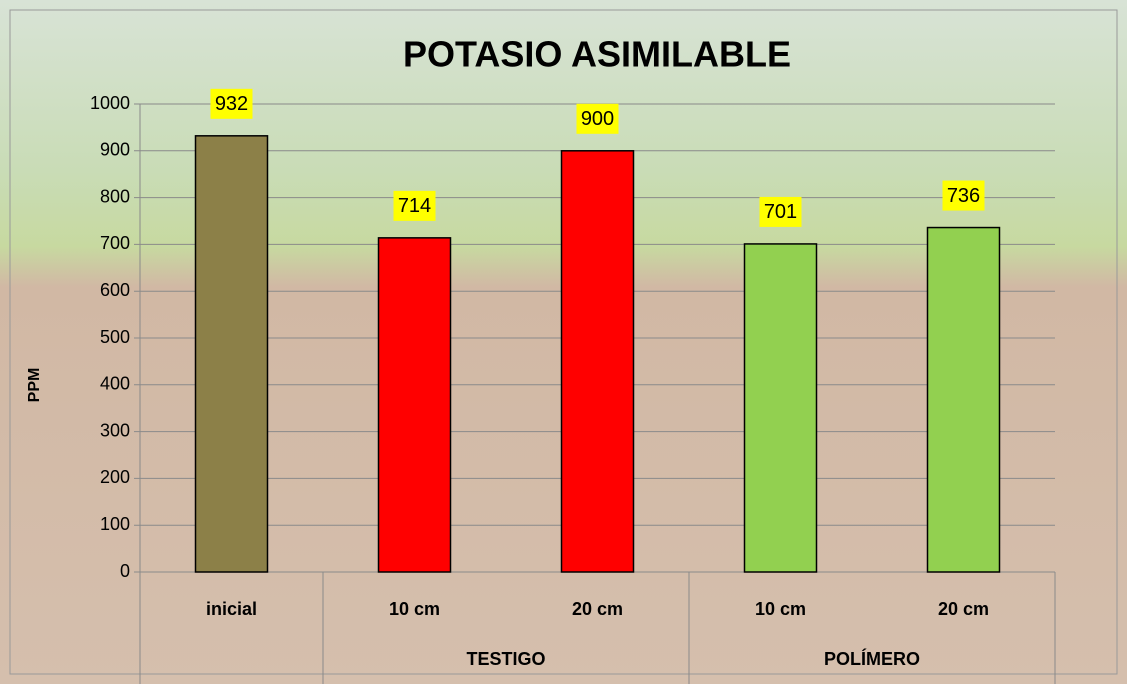  I want to click on value-label: 701, so click(780, 212).